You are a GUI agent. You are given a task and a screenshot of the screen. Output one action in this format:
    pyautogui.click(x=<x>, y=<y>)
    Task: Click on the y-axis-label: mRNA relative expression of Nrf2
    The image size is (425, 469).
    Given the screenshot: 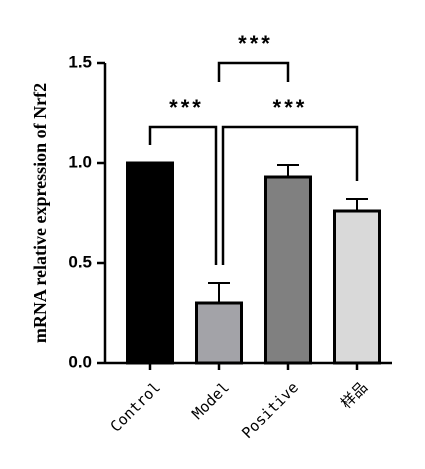 What is the action you would take?
    pyautogui.click(x=40, y=213)
    